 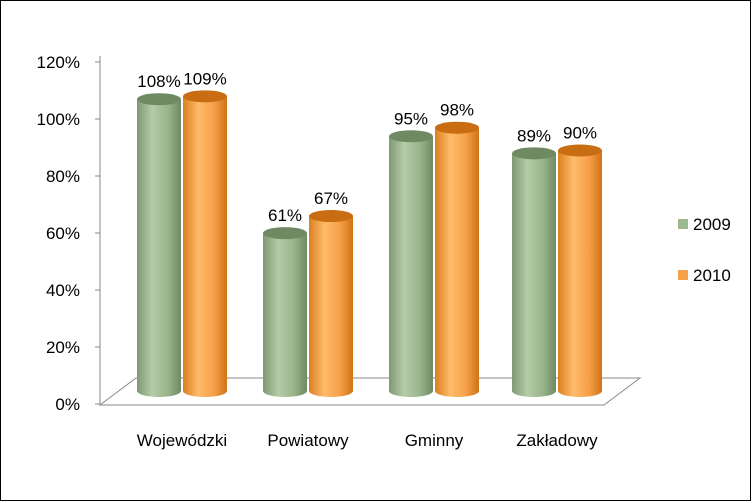 What do you see at coordinates (411, 266) in the screenshot?
I see `bar-2009-Gminny` at bounding box center [411, 266].